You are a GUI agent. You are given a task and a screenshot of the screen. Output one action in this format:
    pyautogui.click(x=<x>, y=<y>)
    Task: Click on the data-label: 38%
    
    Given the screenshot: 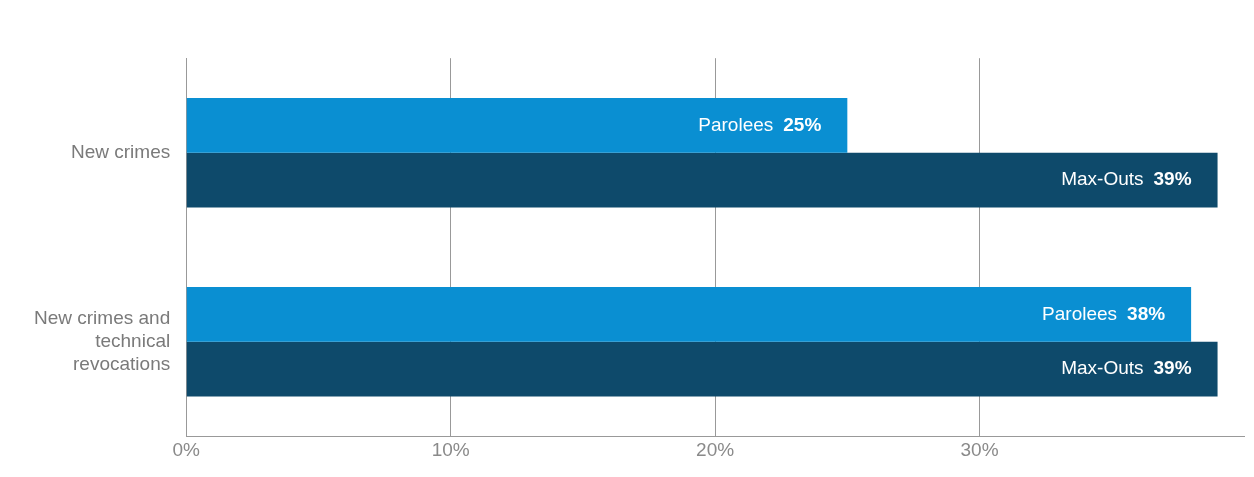 What is the action you would take?
    pyautogui.click(x=1146, y=313)
    